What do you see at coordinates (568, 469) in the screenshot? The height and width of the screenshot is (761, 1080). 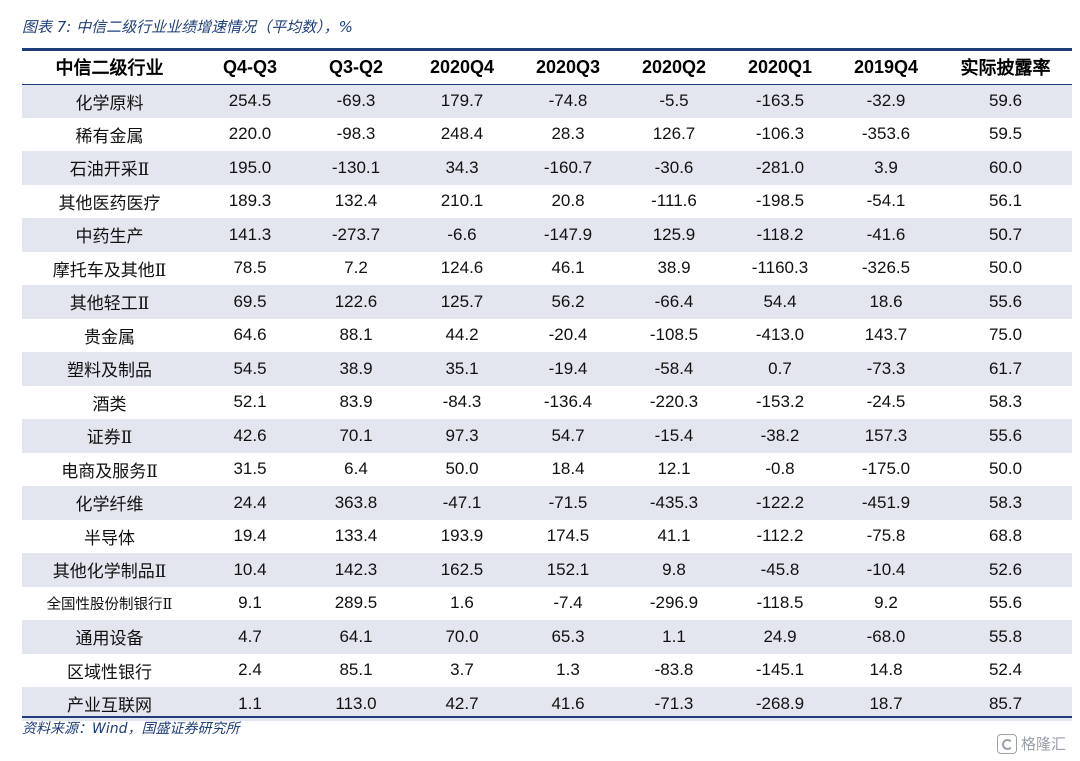 I see `value-cell: 18.4` at bounding box center [568, 469].